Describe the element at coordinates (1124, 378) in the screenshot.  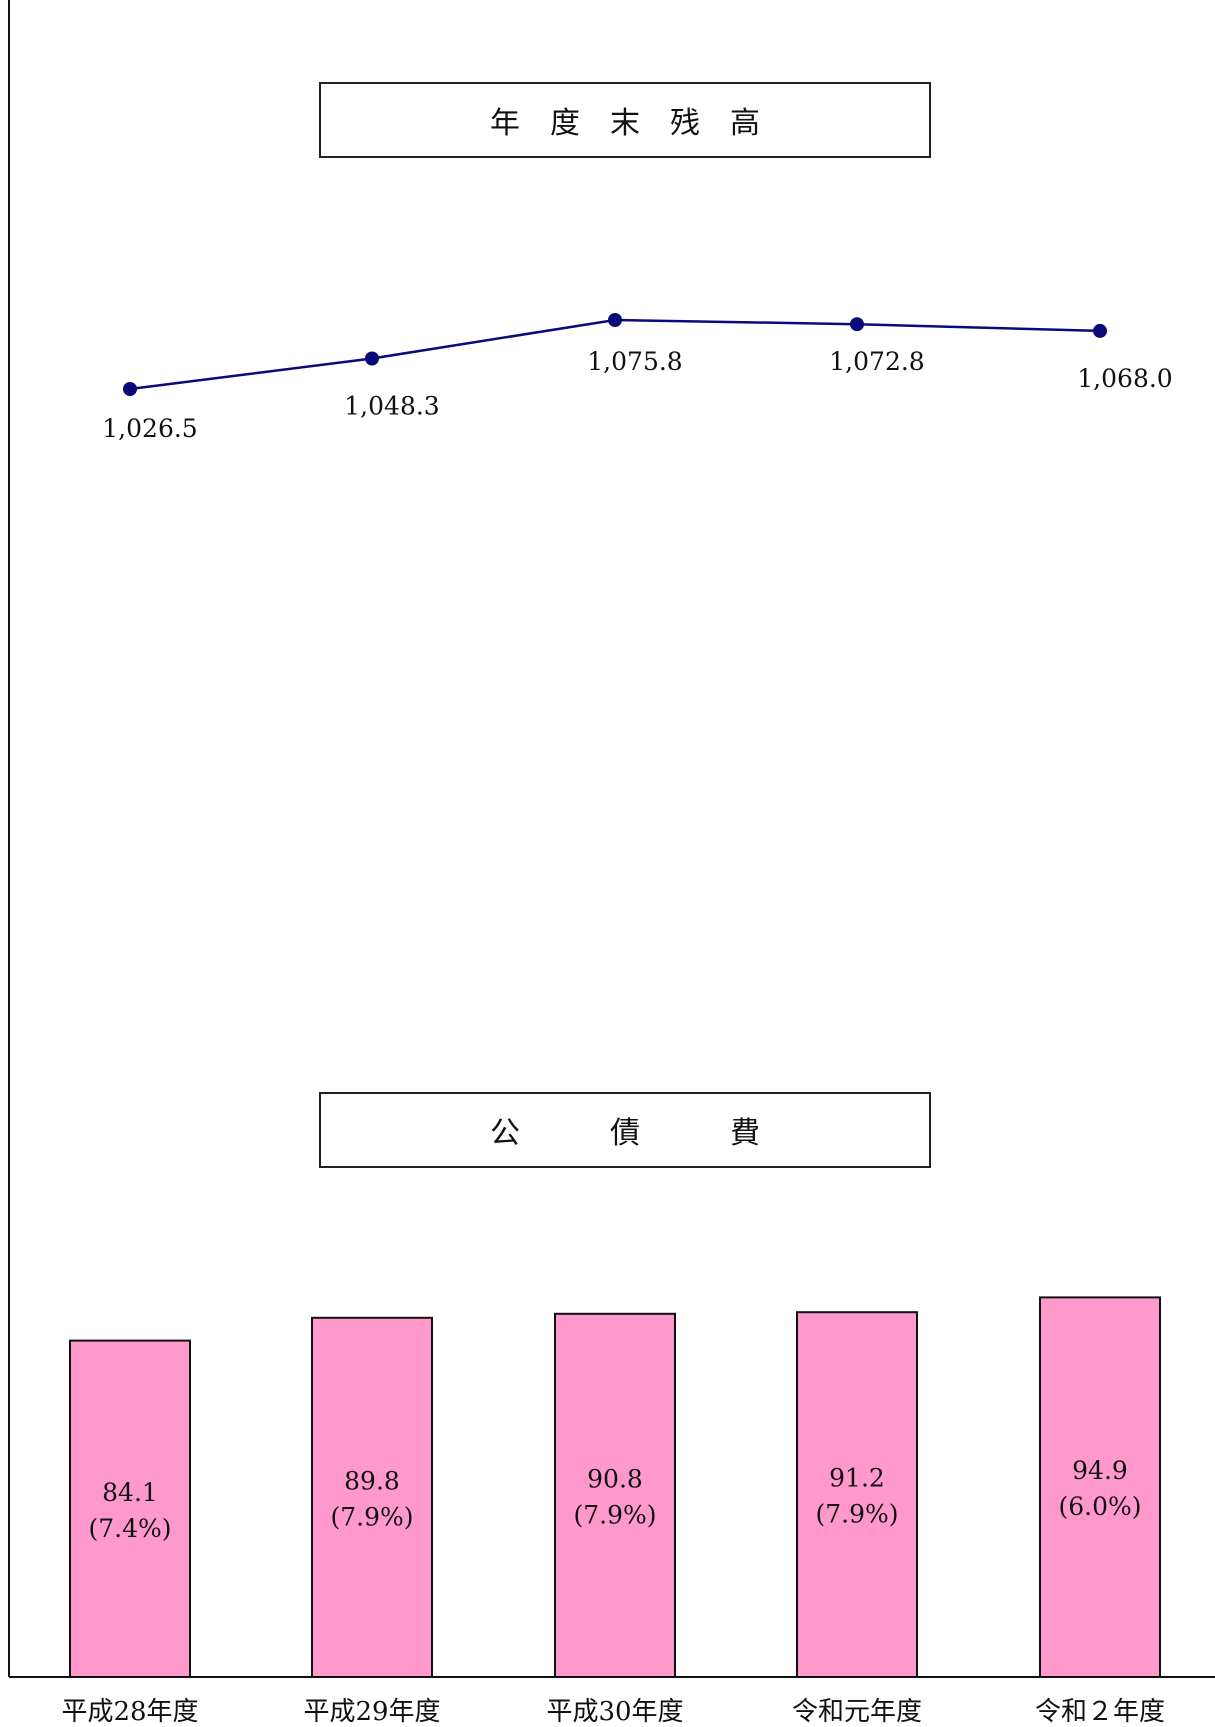
I see `line-value-label-4: 1,068.0` at that location.